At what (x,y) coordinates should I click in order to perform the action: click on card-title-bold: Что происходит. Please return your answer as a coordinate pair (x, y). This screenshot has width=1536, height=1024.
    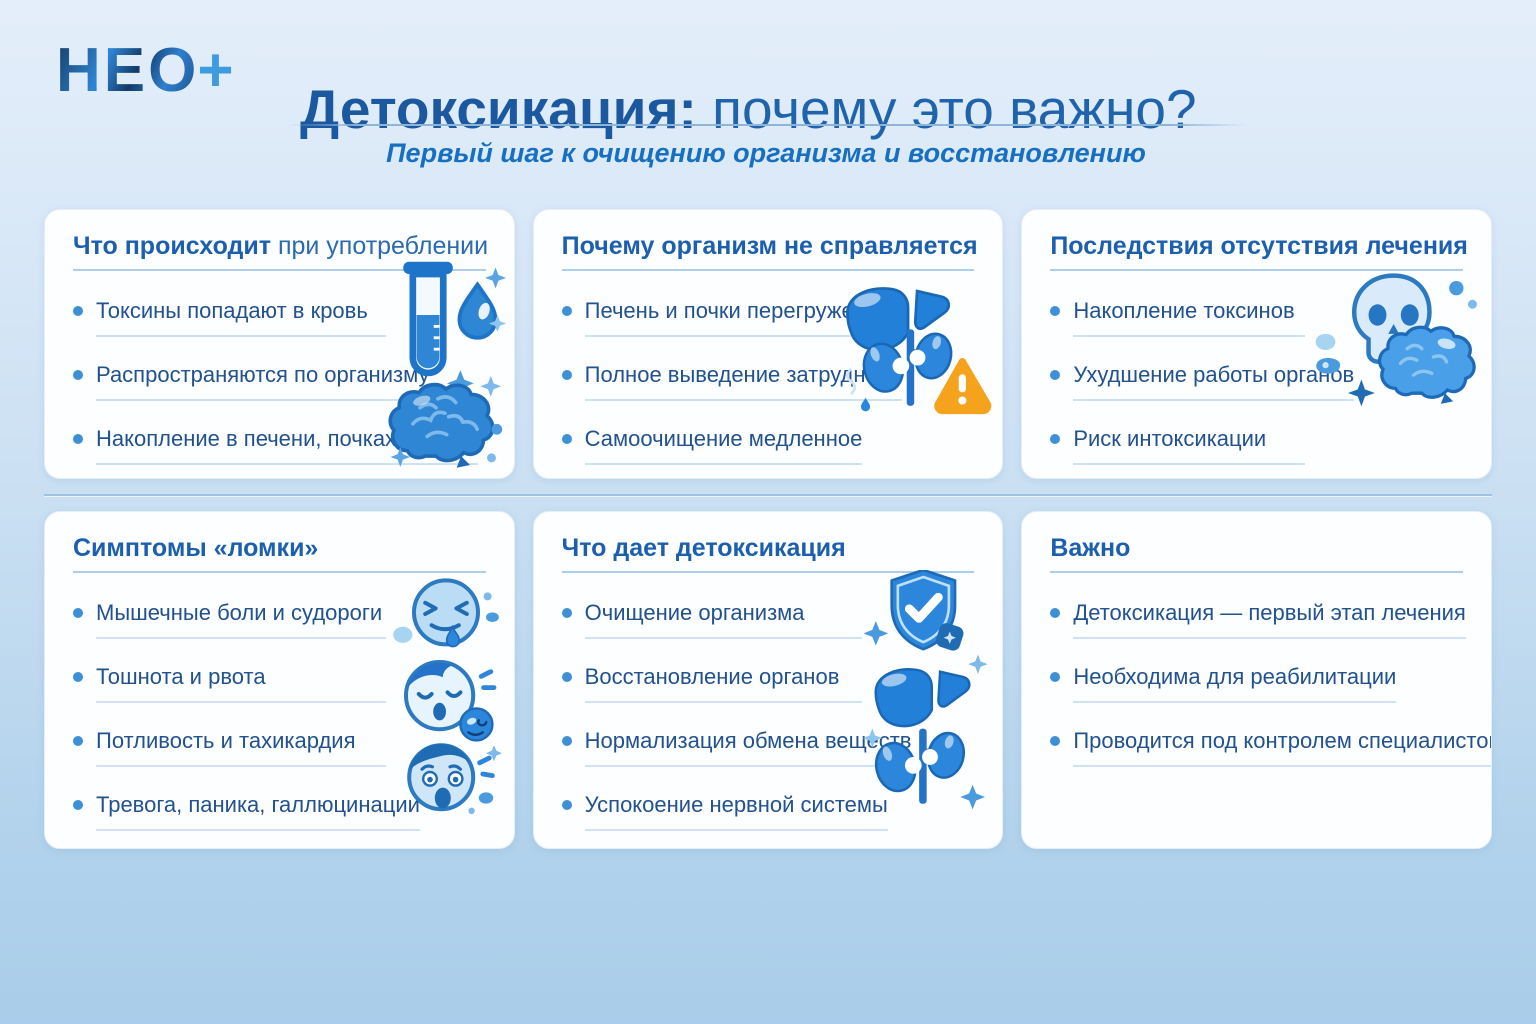
    Looking at the image, I should click on (172, 246).